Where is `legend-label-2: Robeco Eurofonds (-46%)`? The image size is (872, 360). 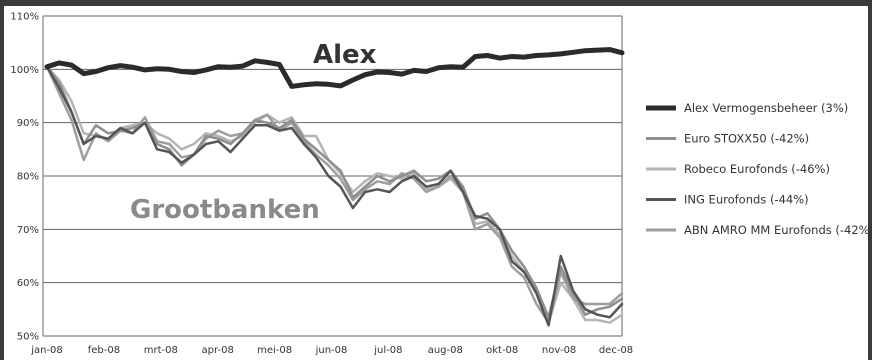
legend-label-2: Robeco Eurofonds (-46%) is located at coordinates (757, 169).